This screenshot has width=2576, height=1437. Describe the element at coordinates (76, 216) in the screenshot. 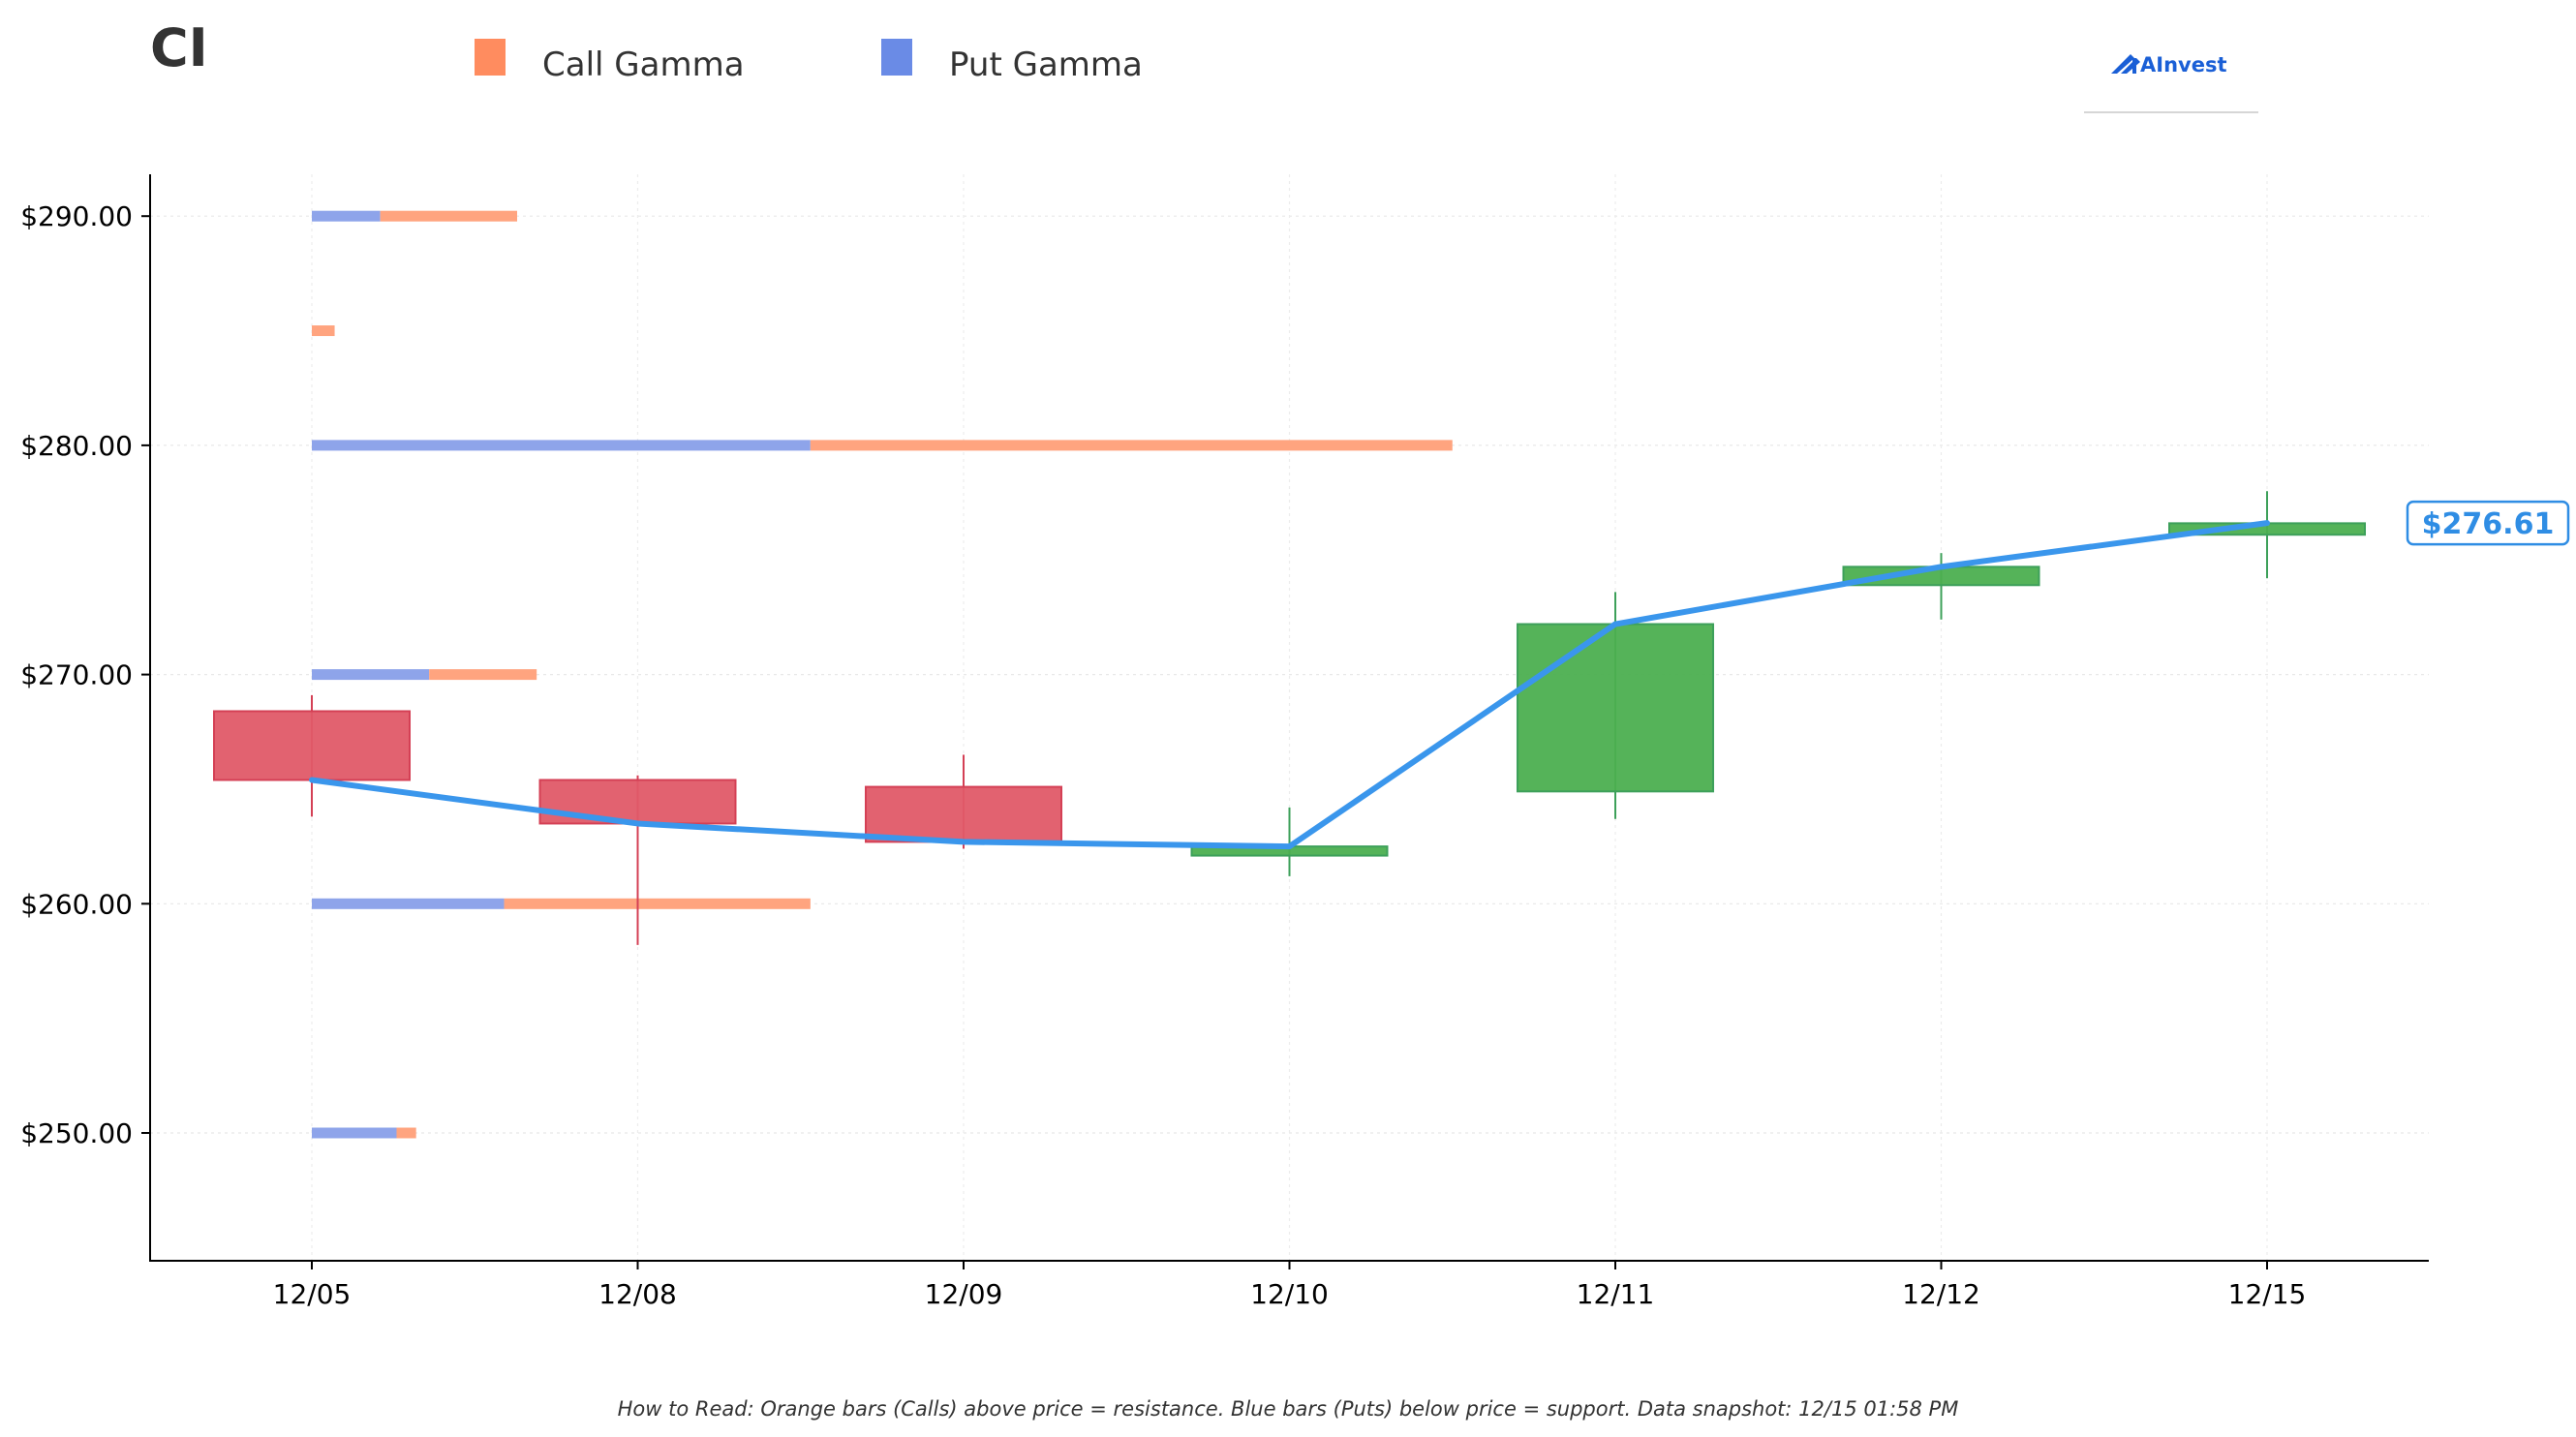

I see `y-tick-label-4: $290.00` at that location.